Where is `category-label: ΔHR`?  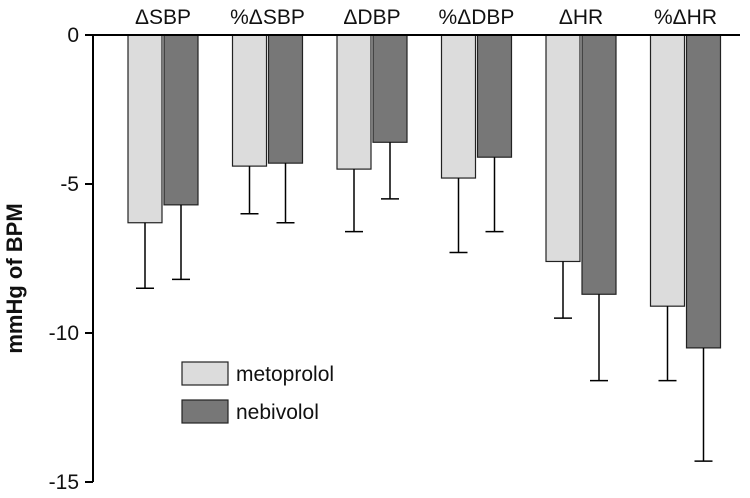
category-label: ΔHR is located at coordinates (581, 17).